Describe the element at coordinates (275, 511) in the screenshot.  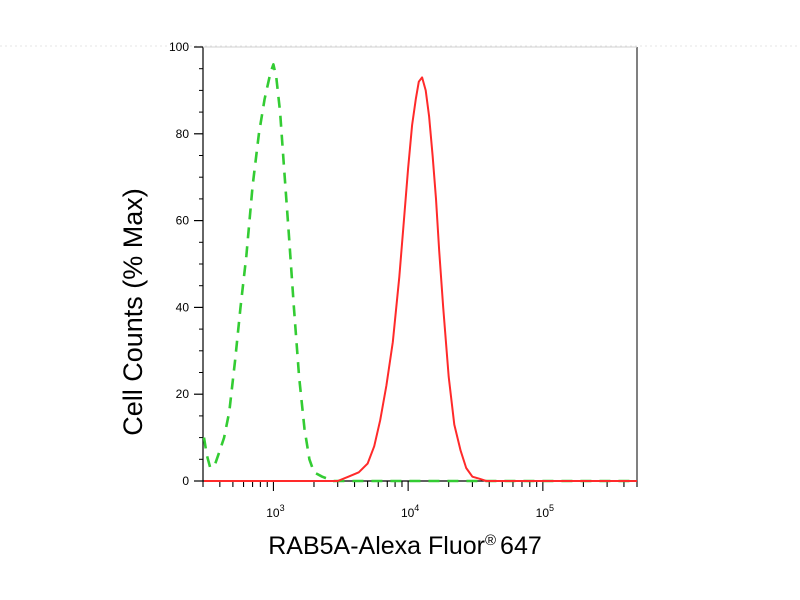
I see `x-tick-label: 10³` at that location.